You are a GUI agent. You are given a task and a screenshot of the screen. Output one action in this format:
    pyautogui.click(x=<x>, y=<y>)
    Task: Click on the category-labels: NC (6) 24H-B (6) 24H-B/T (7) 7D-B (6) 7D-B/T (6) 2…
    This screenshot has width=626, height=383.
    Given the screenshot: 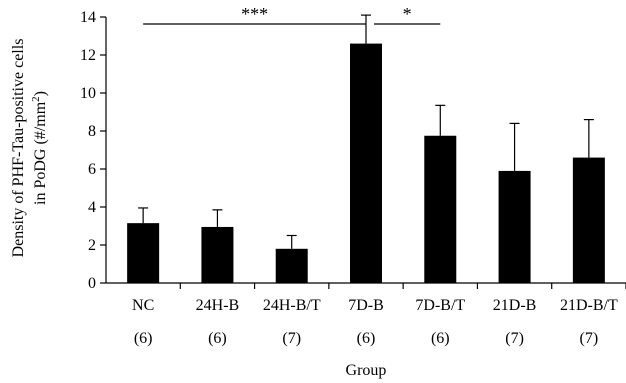 What is the action you would take?
    pyautogui.click(x=375, y=322)
    